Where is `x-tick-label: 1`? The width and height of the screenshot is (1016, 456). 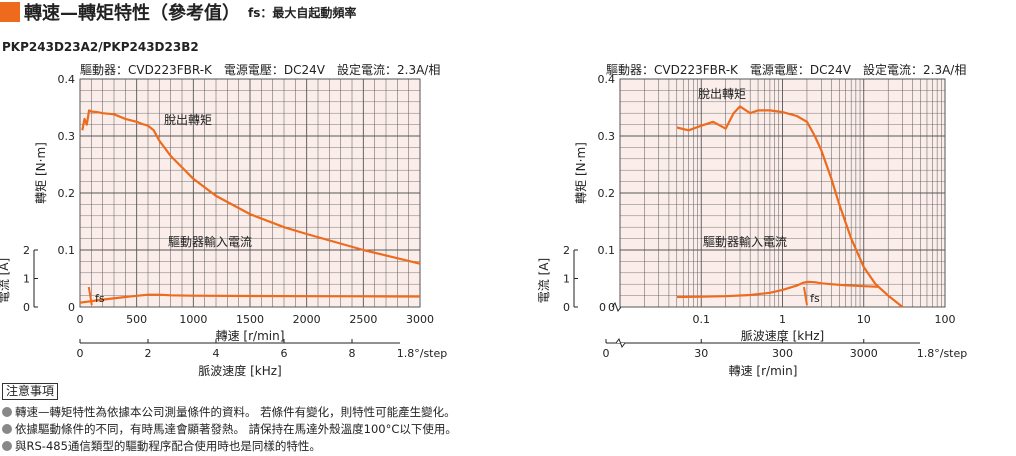
x-tick-label: 1 is located at coordinates (782, 319).